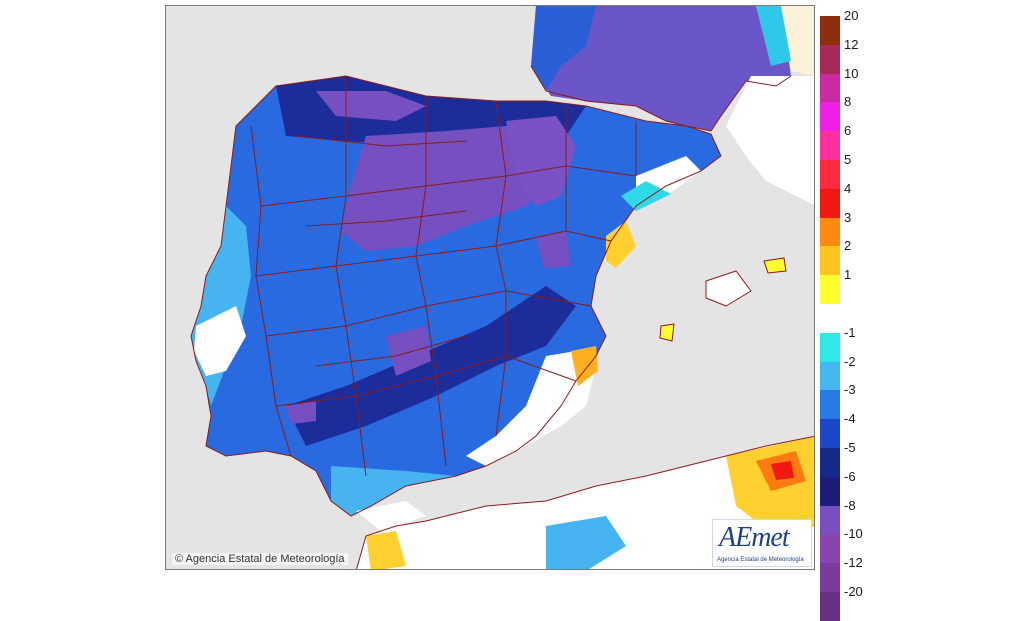  I want to click on ibiza, so click(667, 332).